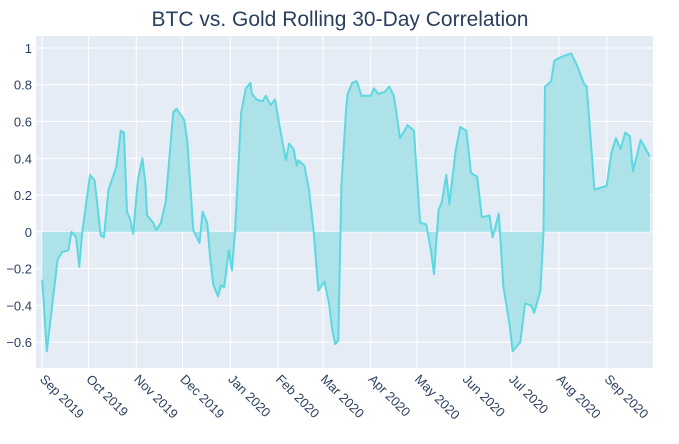  I want to click on x-tick-label: Sep 2020, so click(627, 397).